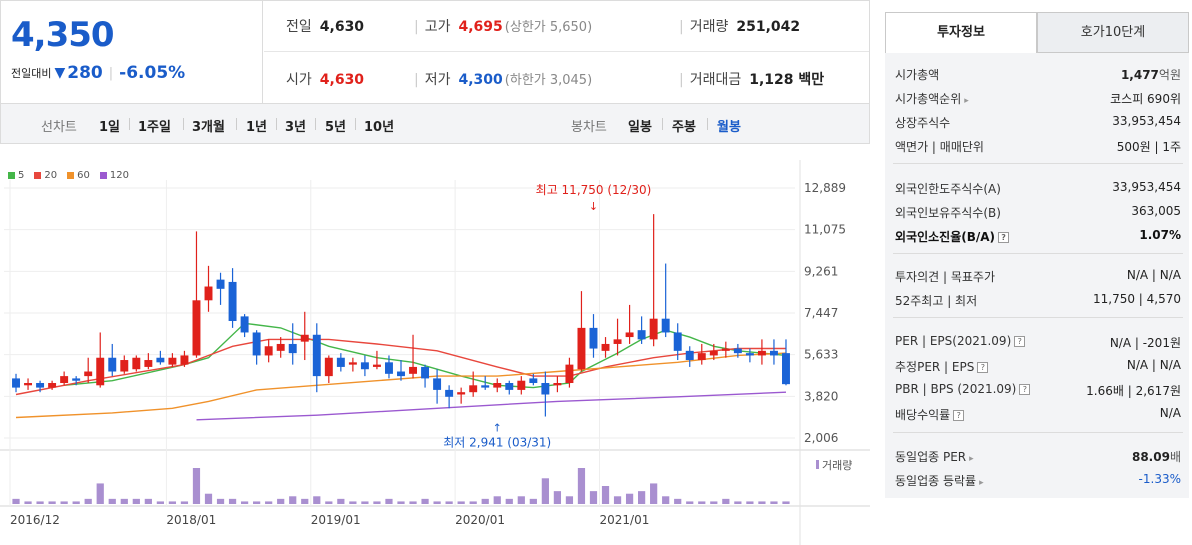 The height and width of the screenshot is (545, 1192). I want to click on info-row: 외국인소진율(B/A)? 1.07%, so click(1038, 236).